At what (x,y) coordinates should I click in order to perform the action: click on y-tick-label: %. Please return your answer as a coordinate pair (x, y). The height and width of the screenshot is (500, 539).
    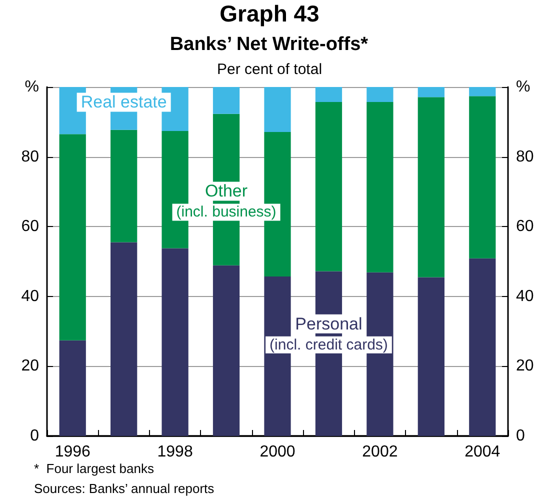
    Looking at the image, I should click on (31, 87).